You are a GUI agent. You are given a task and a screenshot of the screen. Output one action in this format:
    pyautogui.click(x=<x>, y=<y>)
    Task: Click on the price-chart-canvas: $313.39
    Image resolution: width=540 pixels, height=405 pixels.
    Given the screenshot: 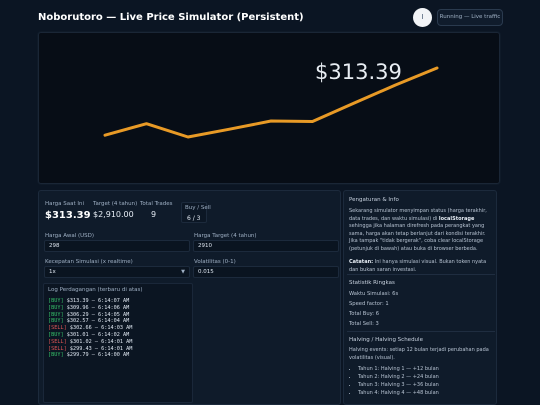 What is the action you would take?
    pyautogui.click(x=271, y=99)
    